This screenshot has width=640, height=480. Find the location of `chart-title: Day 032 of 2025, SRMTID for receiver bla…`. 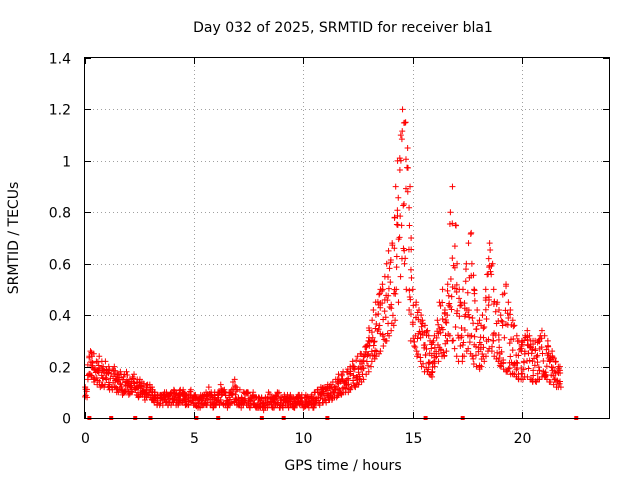

chart-title: Day 032 of 2025, SRMTID for receiver bla… is located at coordinates (343, 28).